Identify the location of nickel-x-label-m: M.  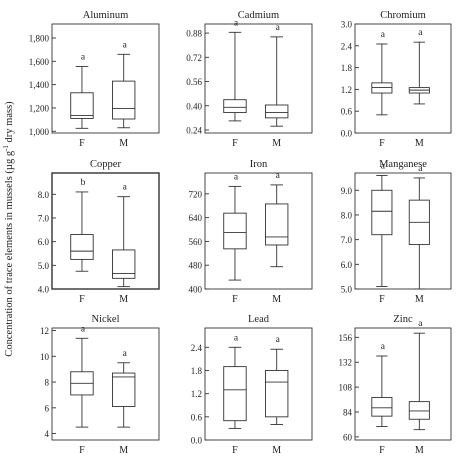
(123, 450).